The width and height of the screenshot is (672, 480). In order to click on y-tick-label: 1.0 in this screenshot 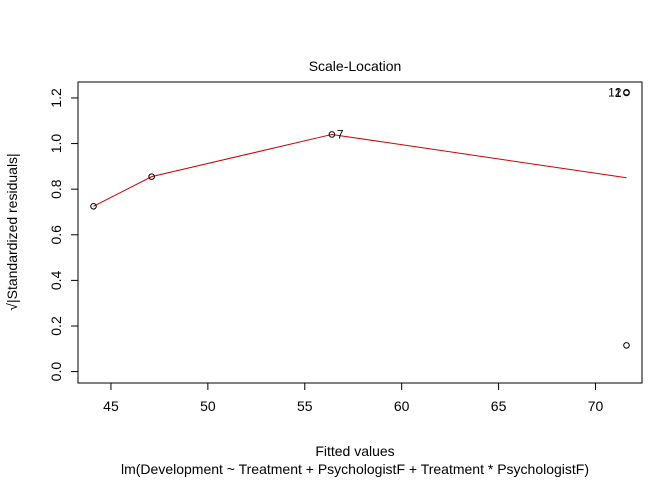, I will do `click(56, 144)`.